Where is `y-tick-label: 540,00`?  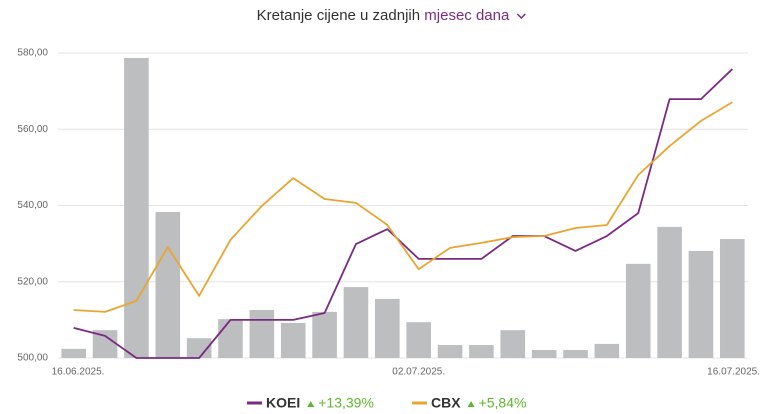
y-tick-label: 540,00 is located at coordinates (32, 205).